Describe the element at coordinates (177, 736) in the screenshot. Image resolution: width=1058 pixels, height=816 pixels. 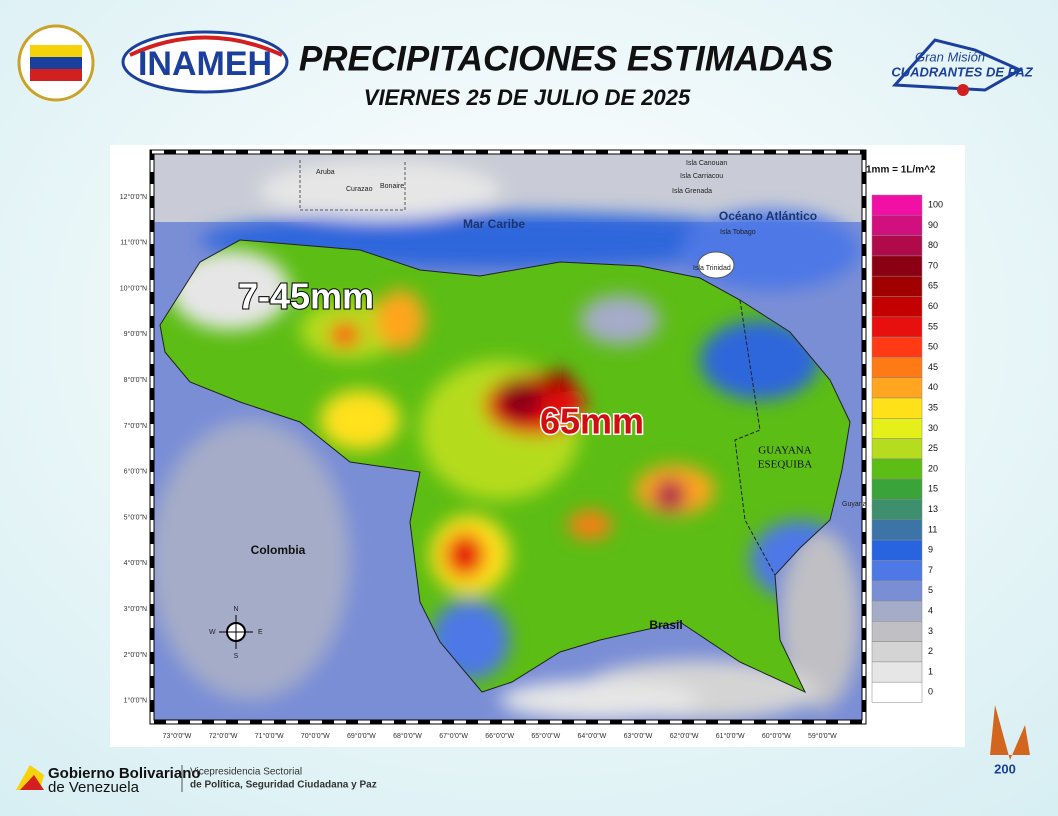
I see `lon-label: 73°0'0"W` at that location.